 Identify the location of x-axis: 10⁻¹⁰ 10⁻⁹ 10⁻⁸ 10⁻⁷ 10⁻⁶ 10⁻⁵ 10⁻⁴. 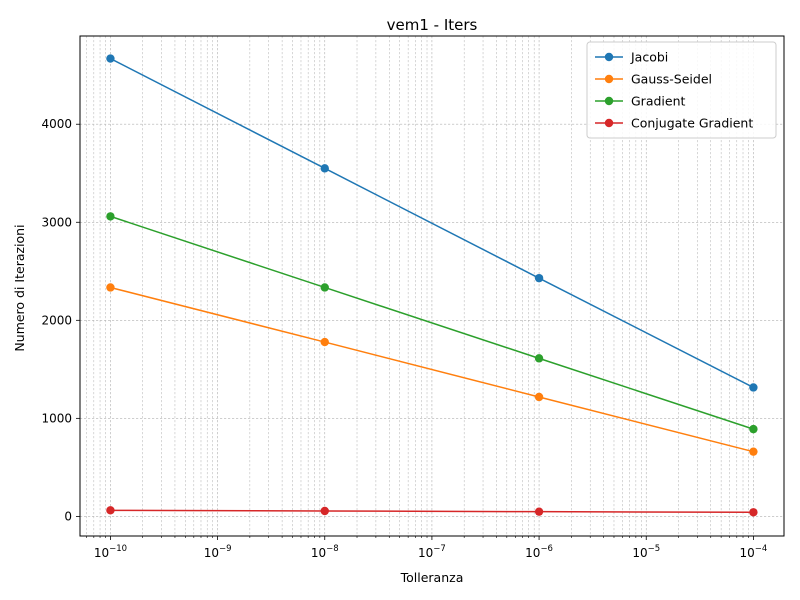
(426, 548).